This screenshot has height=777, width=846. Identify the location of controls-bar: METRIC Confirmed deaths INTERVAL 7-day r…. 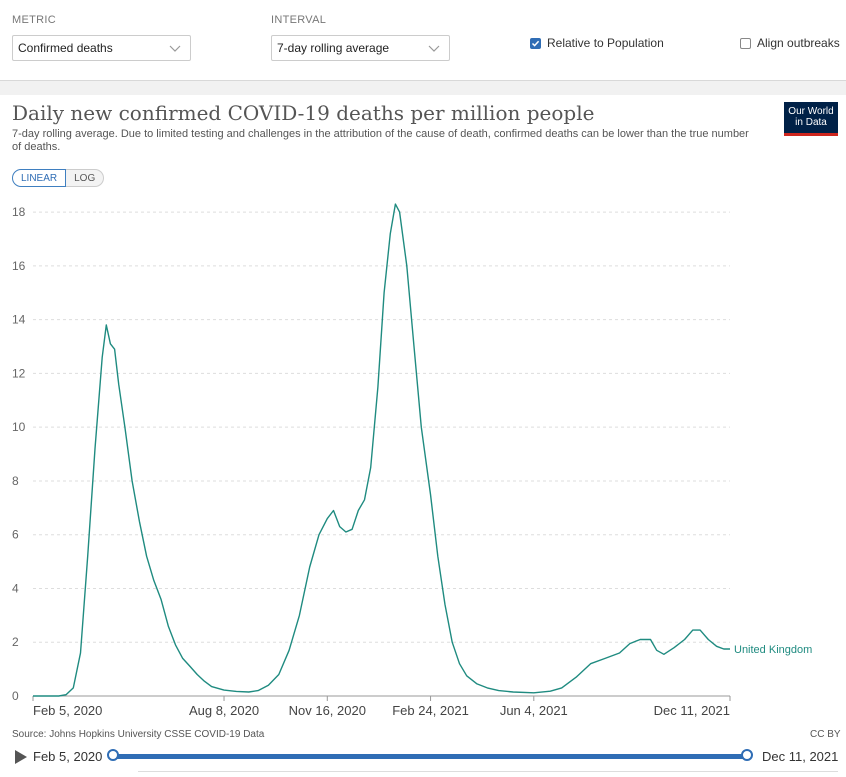
(423, 40).